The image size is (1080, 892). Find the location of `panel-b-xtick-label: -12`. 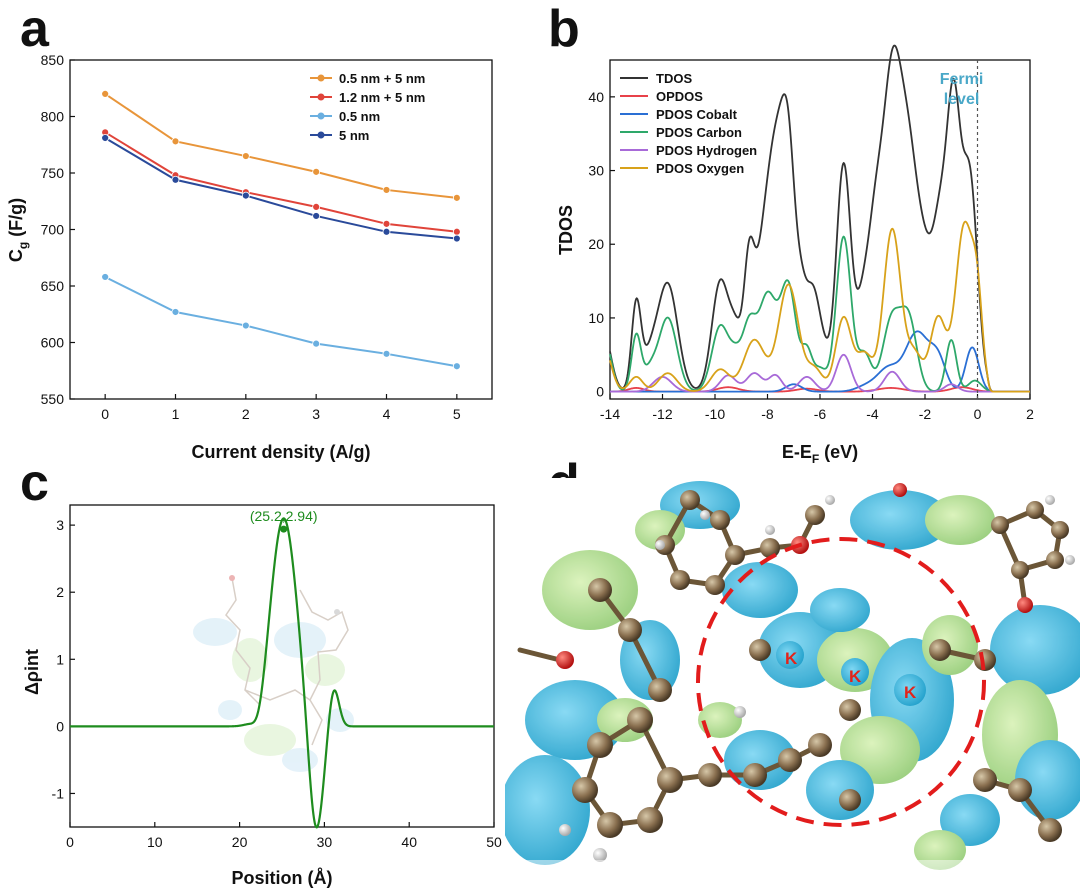

panel-b-xtick-label: -12 is located at coordinates (662, 414).